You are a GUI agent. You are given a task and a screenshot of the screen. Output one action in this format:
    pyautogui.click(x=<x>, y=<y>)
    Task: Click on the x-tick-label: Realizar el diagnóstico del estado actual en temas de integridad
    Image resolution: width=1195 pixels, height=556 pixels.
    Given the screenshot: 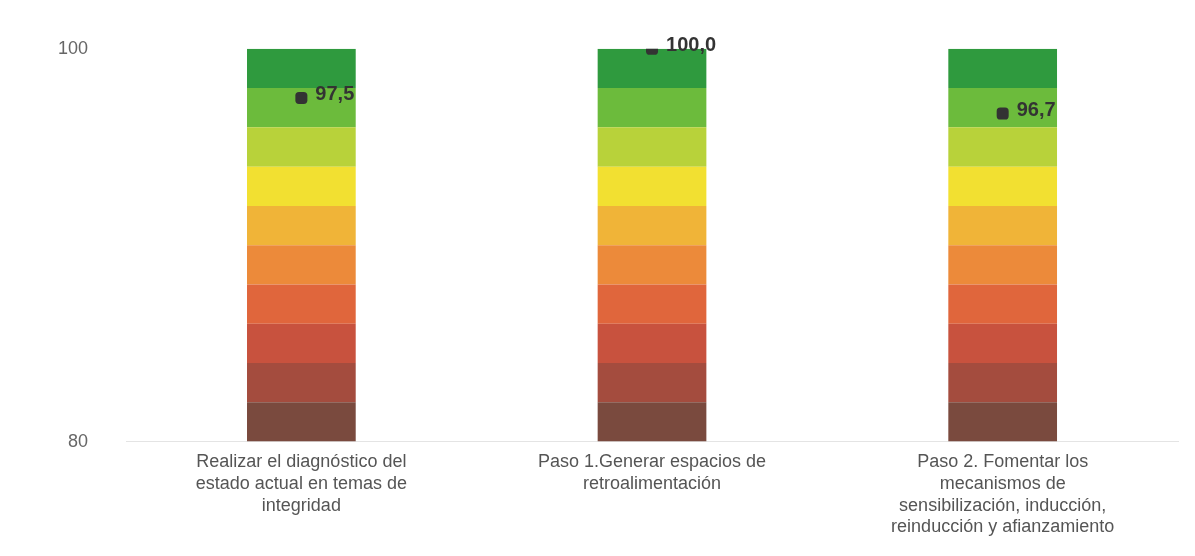 What is the action you would take?
    pyautogui.click(x=301, y=483)
    